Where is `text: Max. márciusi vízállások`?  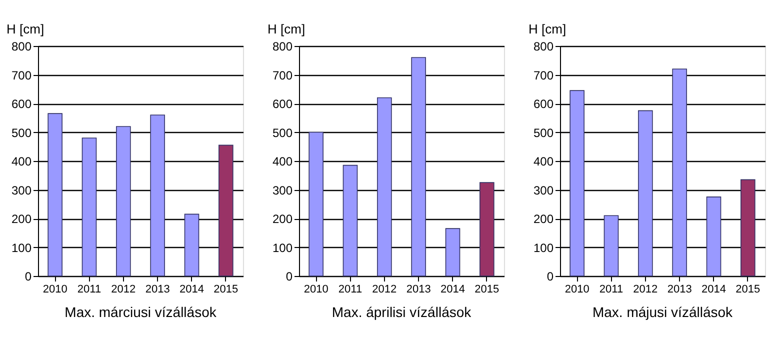 text: Max. márciusi vízállások is located at coordinates (141, 312).